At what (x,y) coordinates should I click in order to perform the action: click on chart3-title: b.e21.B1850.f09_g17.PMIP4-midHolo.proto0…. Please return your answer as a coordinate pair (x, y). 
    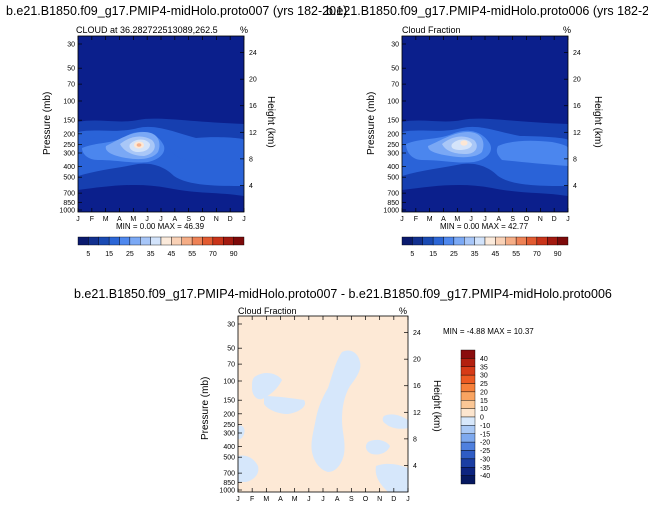
    Looking at the image, I should click on (343, 294).